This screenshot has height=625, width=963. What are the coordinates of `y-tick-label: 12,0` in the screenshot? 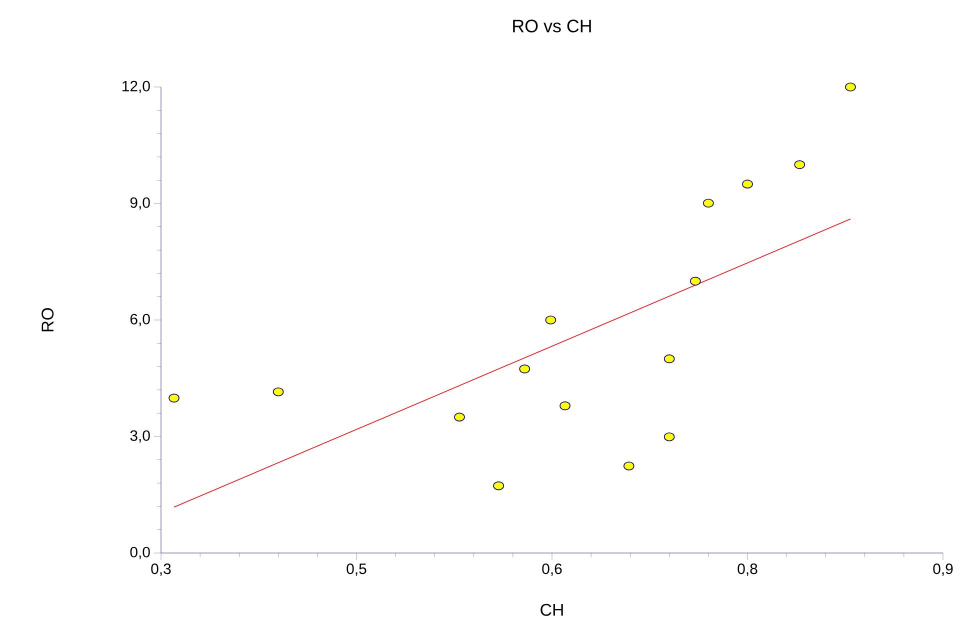 It's located at (136, 87).